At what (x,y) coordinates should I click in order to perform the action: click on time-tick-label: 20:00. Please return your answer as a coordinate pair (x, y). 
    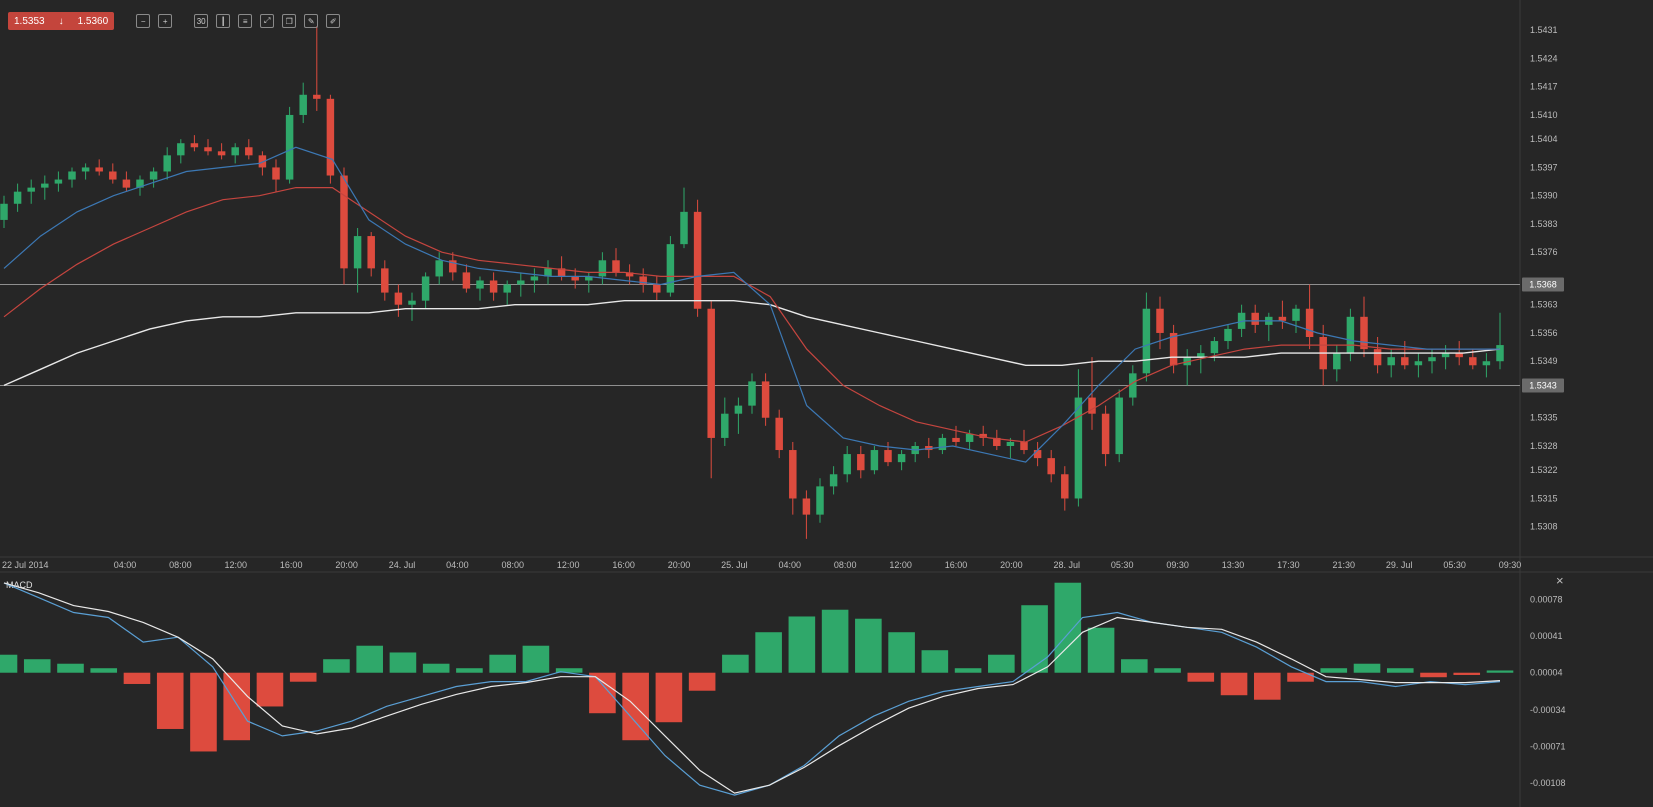
    Looking at the image, I should click on (1011, 565).